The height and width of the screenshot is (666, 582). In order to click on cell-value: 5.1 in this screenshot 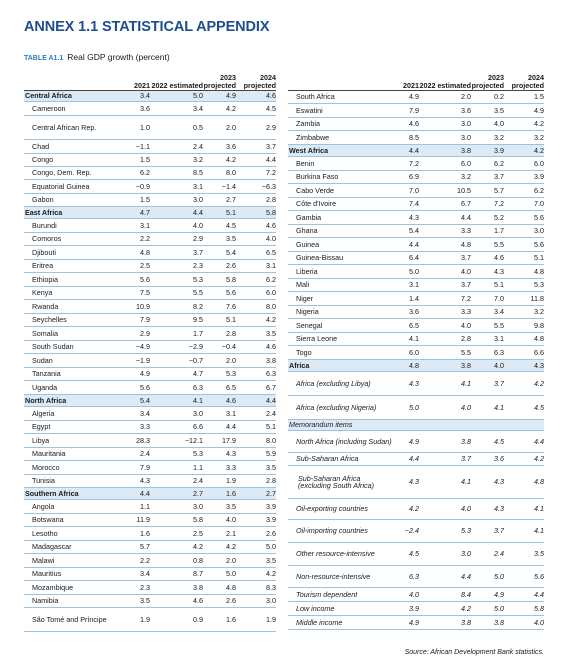, I will do `click(271, 427)`.